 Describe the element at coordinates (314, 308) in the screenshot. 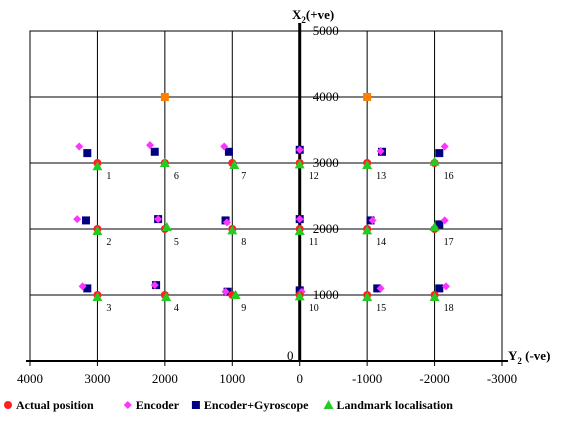

I see `point-label: 10` at that location.